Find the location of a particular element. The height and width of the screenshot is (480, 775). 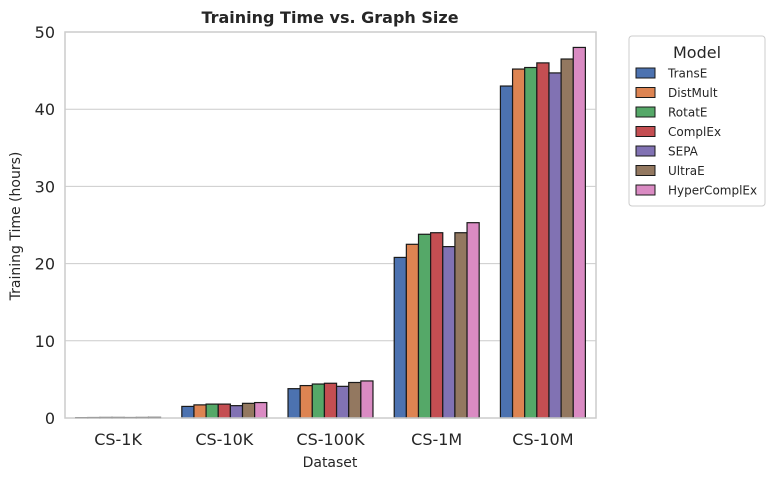

bar-transe-cs-100k is located at coordinates (294, 403).